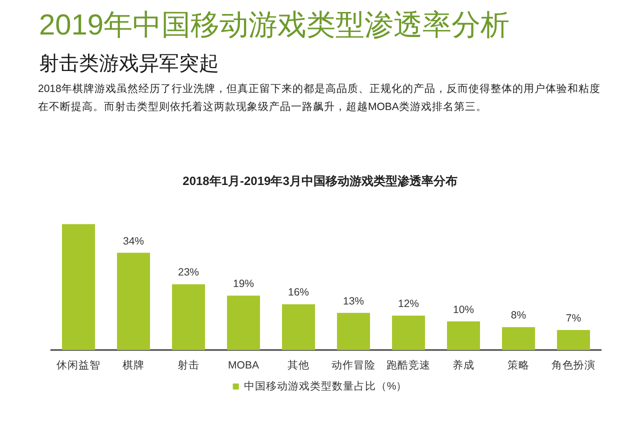  Describe the element at coordinates (409, 304) in the screenshot. I see `data-label: 12%` at that location.